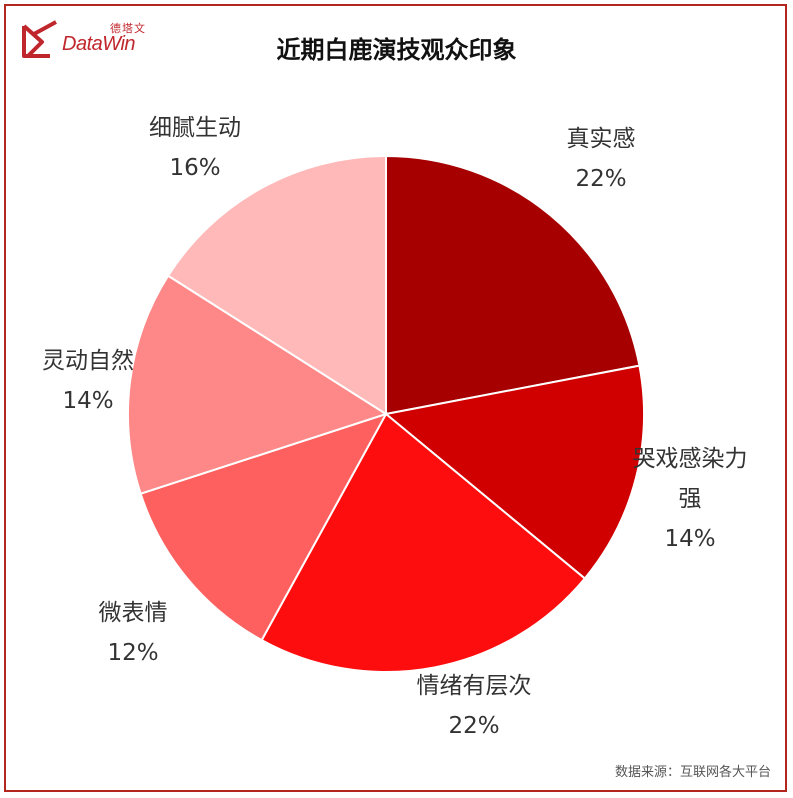 Image resolution: width=793 pixels, height=798 pixels. Describe the element at coordinates (88, 381) in the screenshot. I see `slice-label: 灵动自然 14%` at that location.